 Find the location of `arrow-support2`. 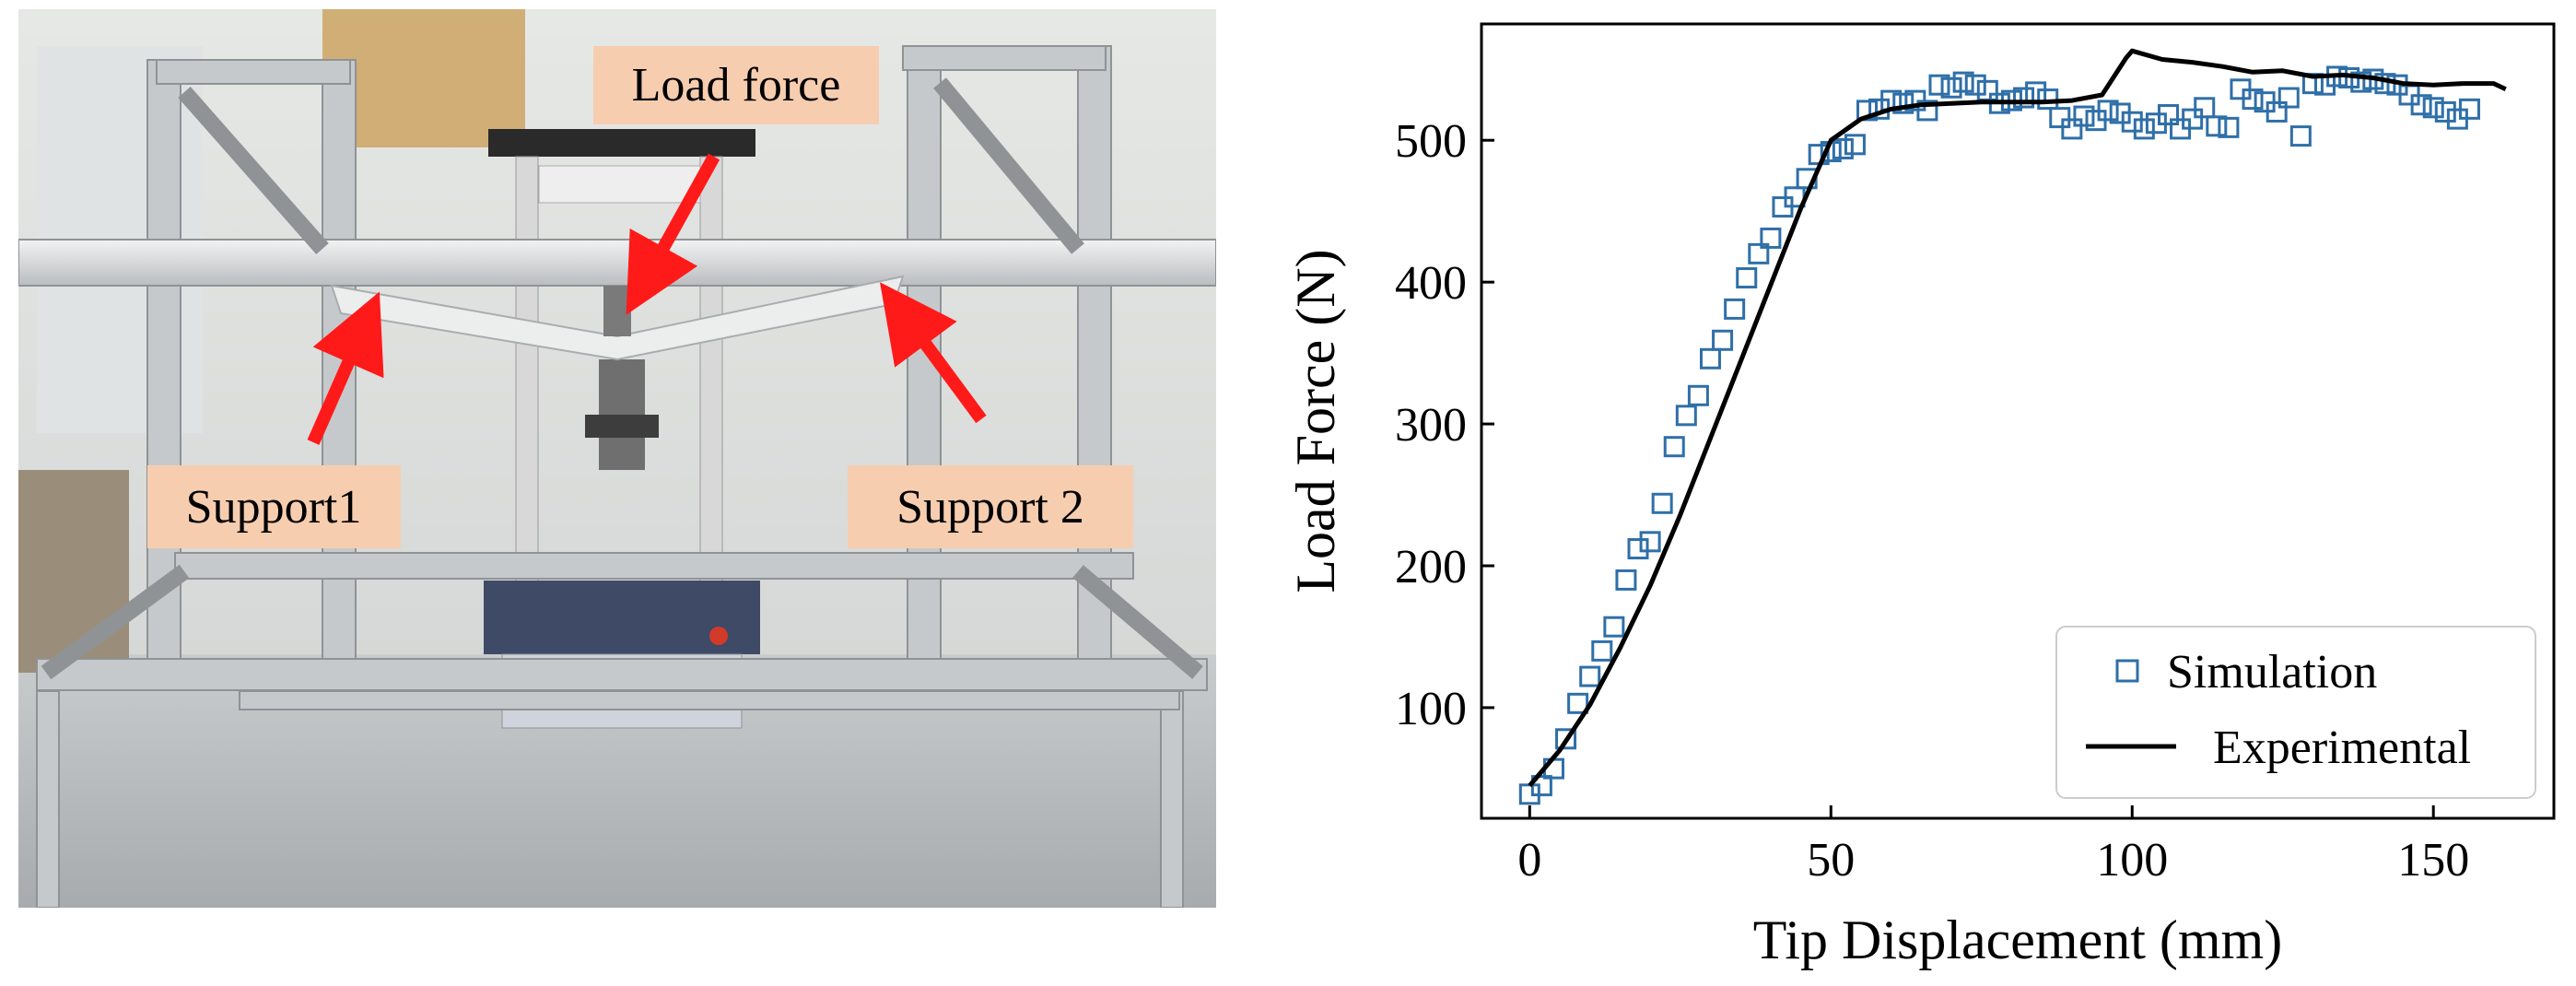

arrow-support2 is located at coordinates (933, 353).